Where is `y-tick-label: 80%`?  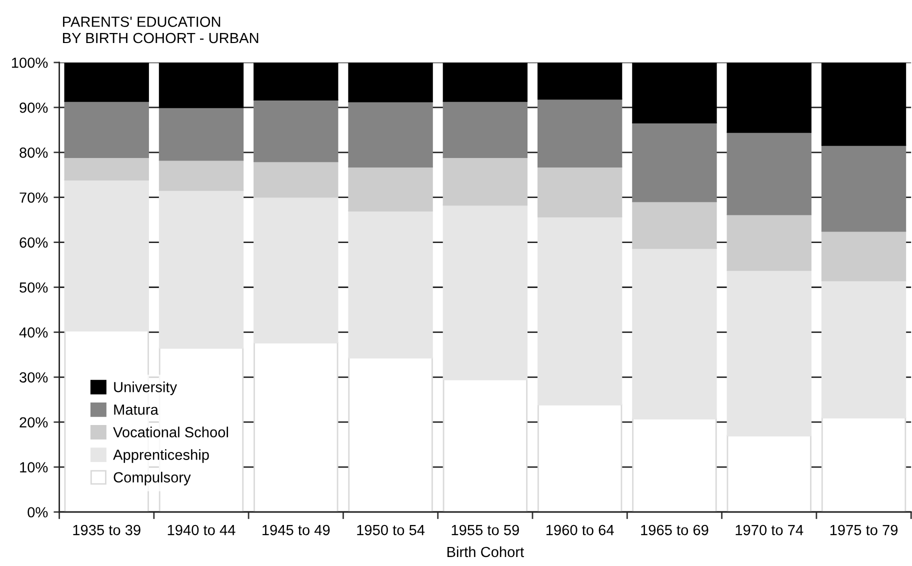 y-tick-label: 80% is located at coordinates (34, 152).